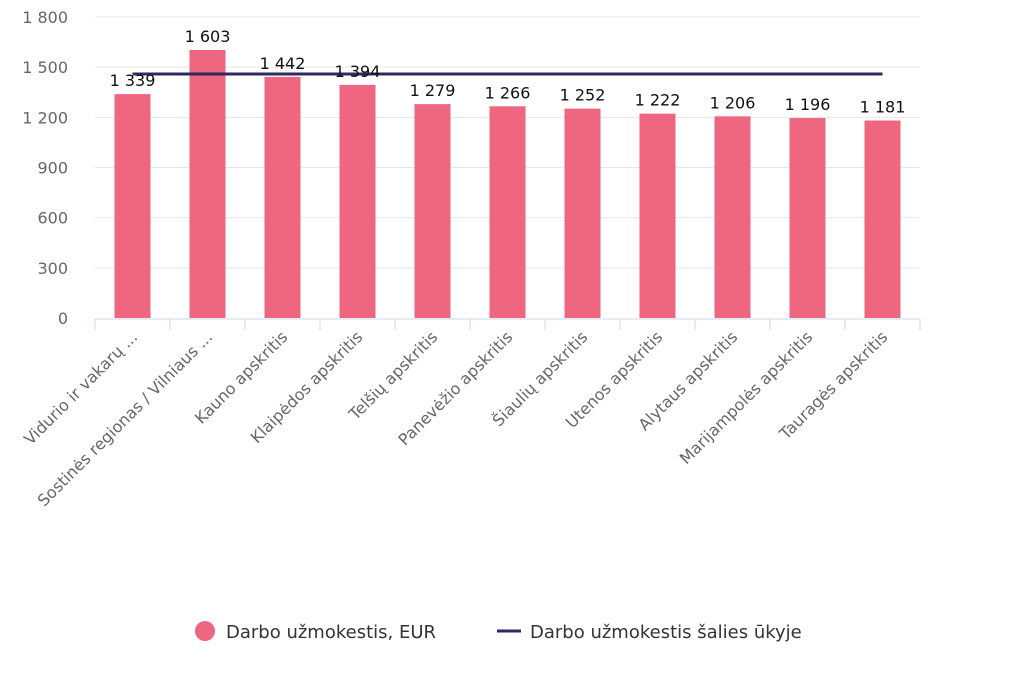 This screenshot has width=1024, height=683. I want to click on data-label: 1 206, so click(733, 102).